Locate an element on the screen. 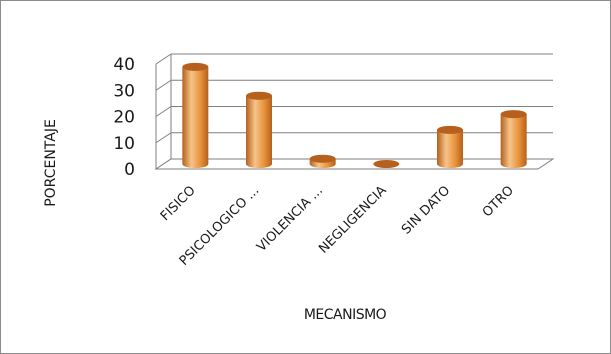 The height and width of the screenshot is (354, 611). x-axis-title: MECANISMO is located at coordinates (345, 315).